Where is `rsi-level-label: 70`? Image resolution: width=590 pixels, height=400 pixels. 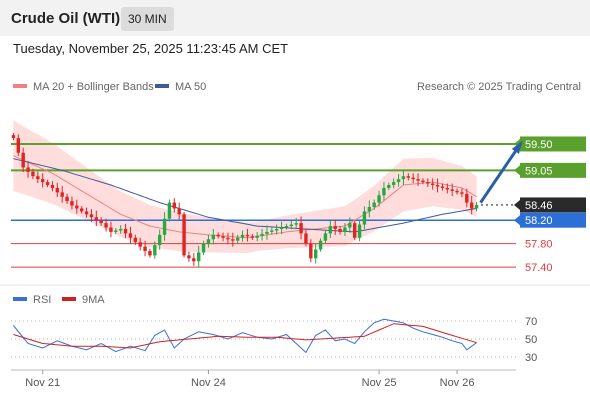
rsi-level-label: 70 is located at coordinates (531, 322).